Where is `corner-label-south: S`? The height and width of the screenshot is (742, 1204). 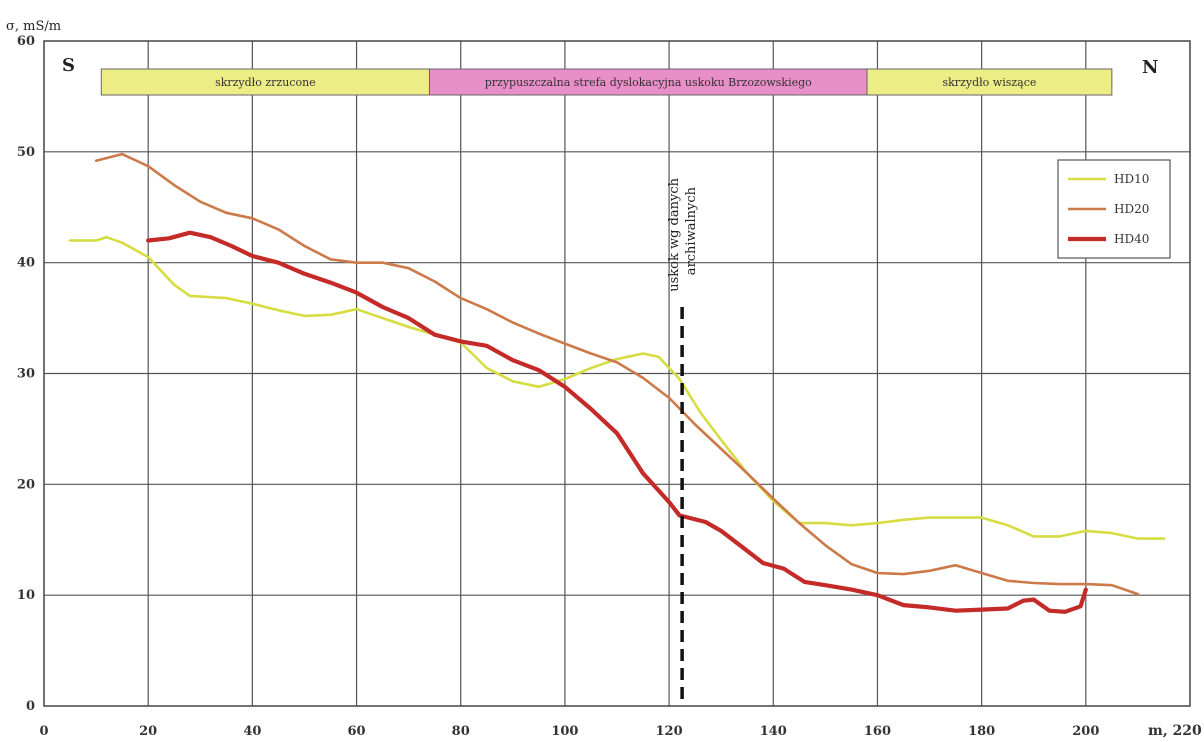
corner-label-south: S is located at coordinates (68, 65).